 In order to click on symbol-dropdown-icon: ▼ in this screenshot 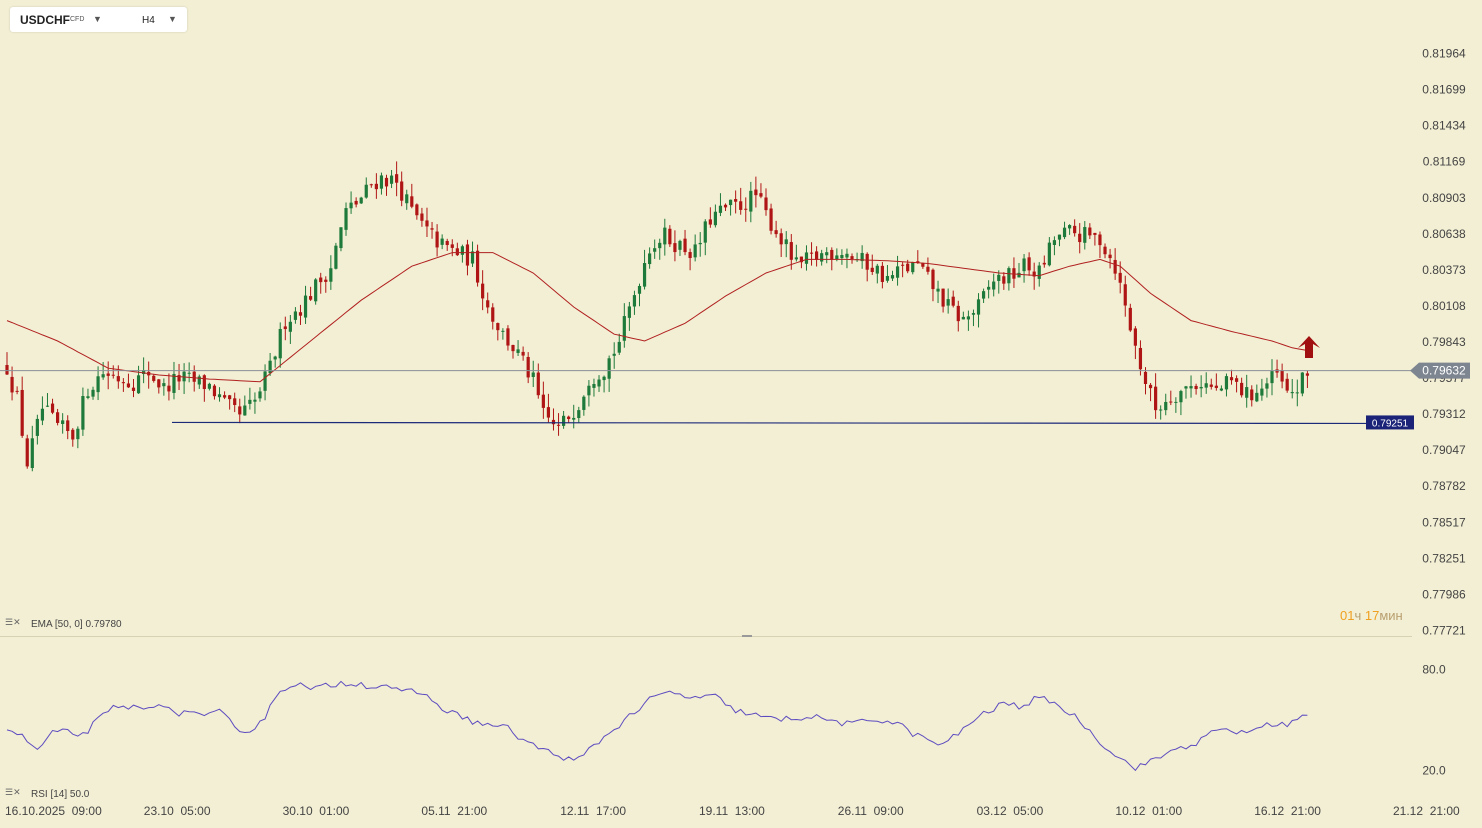, I will do `click(97, 19)`.